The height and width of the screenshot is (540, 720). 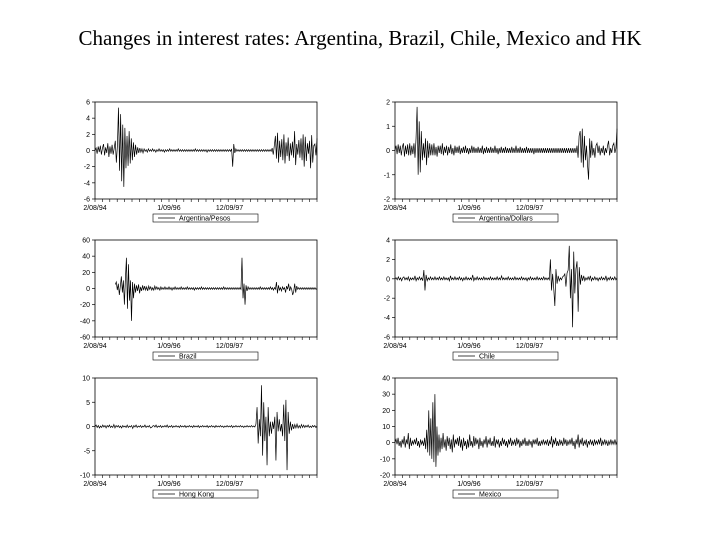 I want to click on legend-label: Argentina/Dollars, so click(x=506, y=219).